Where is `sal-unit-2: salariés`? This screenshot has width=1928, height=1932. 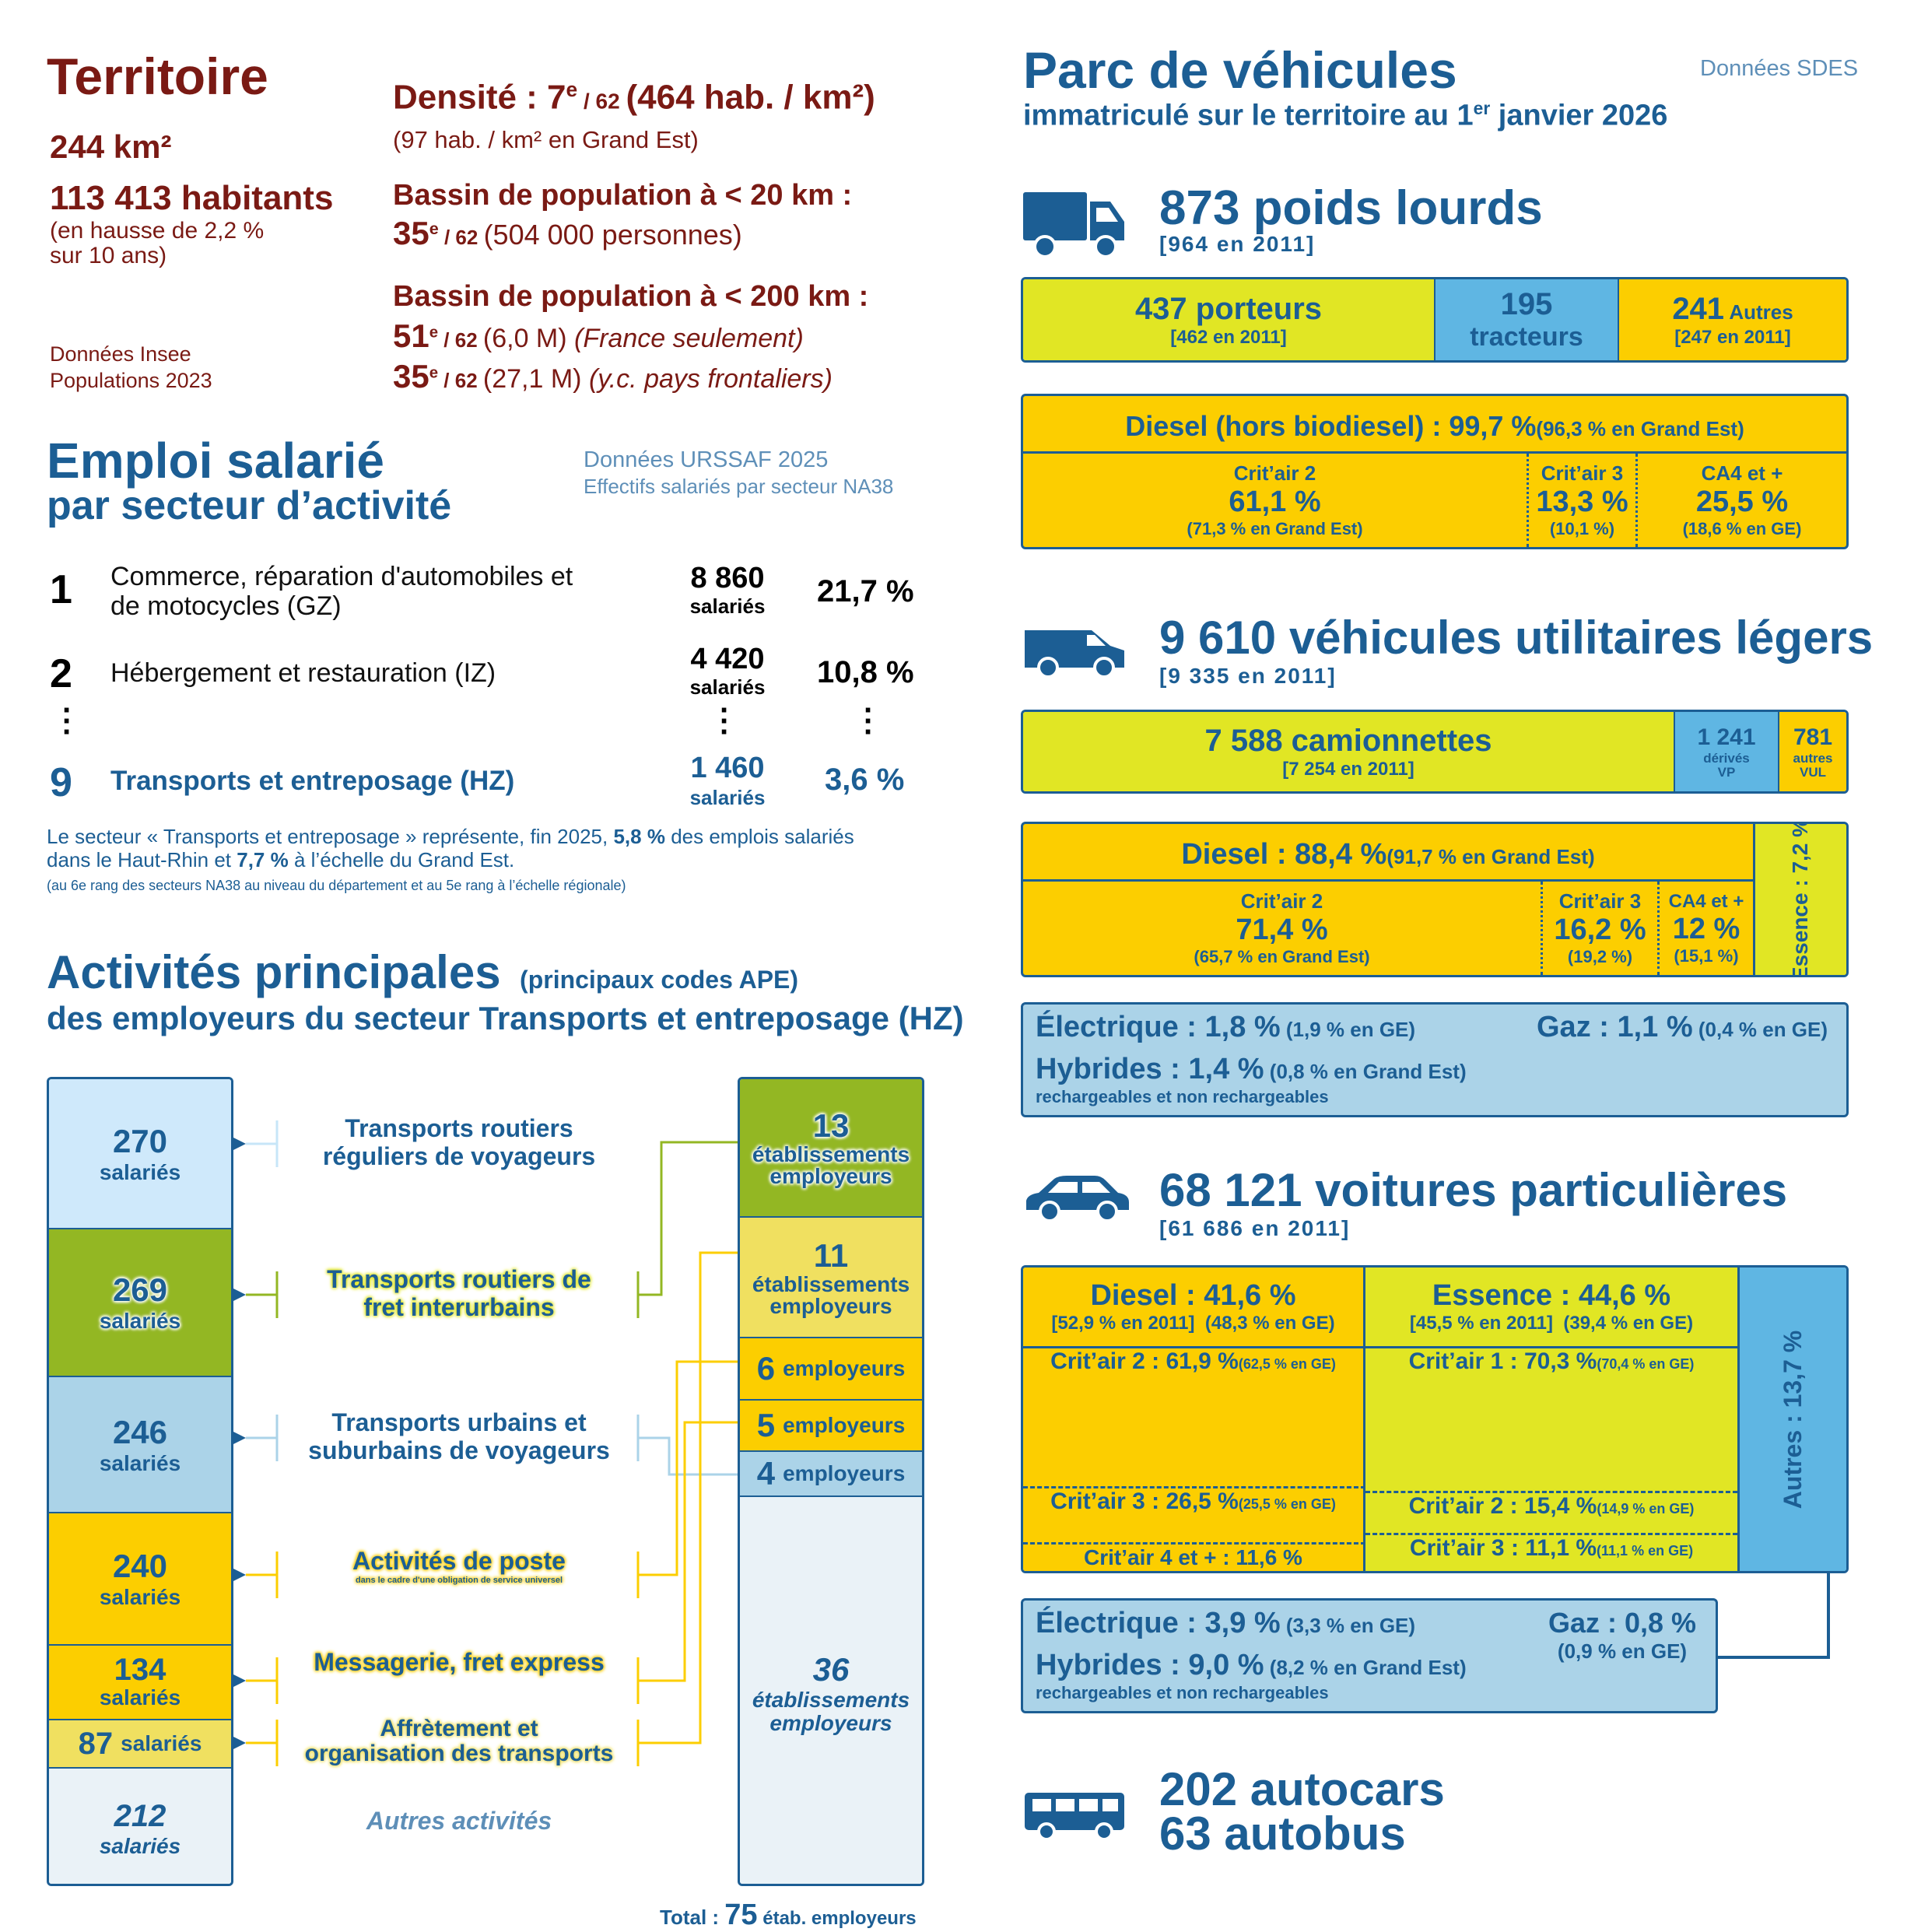
sal-unit-2: salariés is located at coordinates (140, 1321).